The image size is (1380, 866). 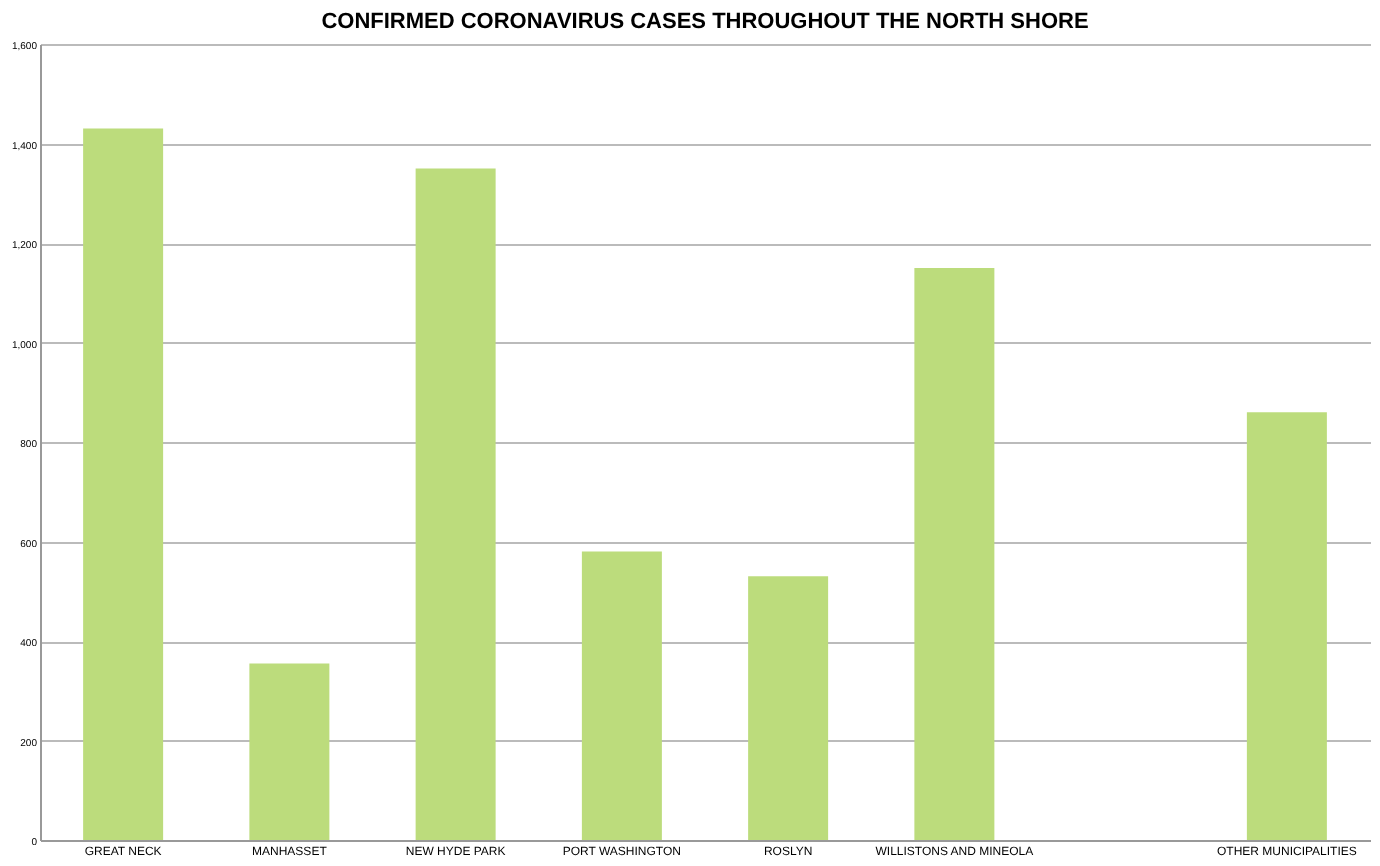 What do you see at coordinates (705, 22) in the screenshot?
I see `chart-title: CONFIRMED CORONAVIRUS CASES THROUGHOUT THE NORTH SHORE` at bounding box center [705, 22].